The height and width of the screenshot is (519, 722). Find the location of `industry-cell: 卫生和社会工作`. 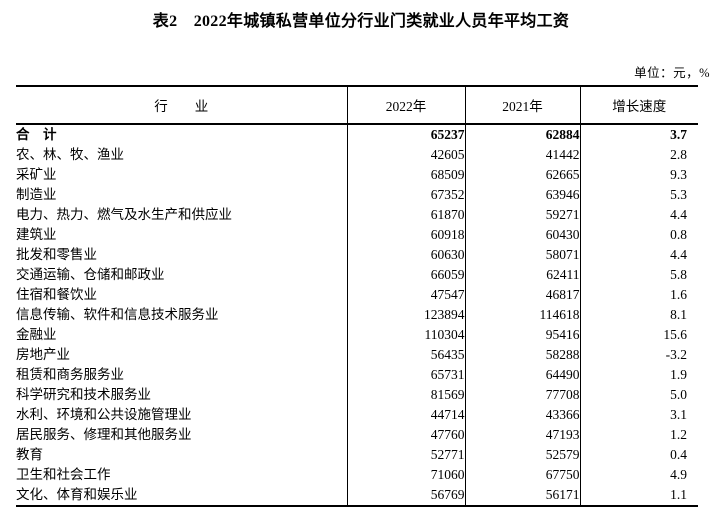

industry-cell: 卫生和社会工作 is located at coordinates (63, 474).